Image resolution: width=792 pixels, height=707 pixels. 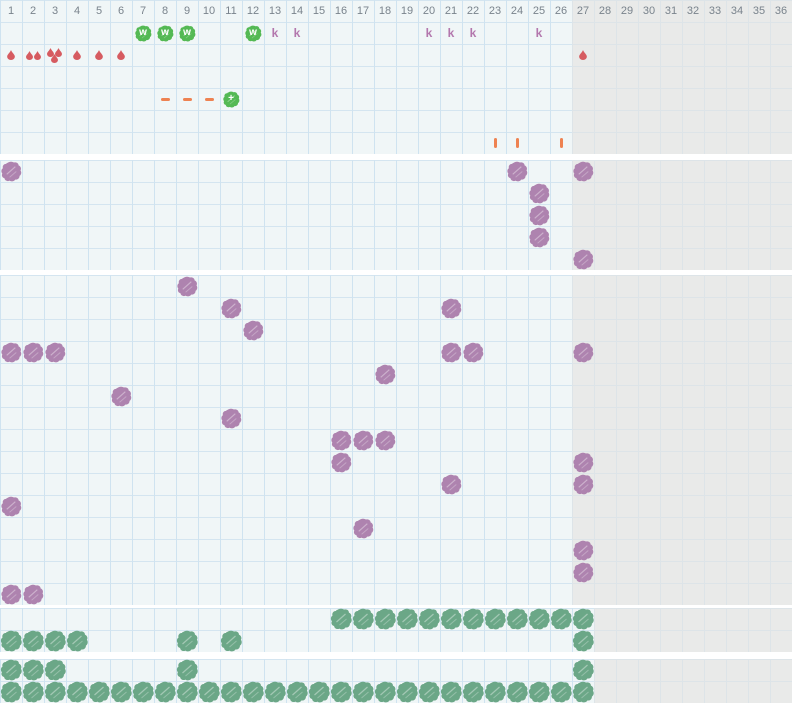 I want to click on day-column-label-13: 13, so click(x=275, y=11).